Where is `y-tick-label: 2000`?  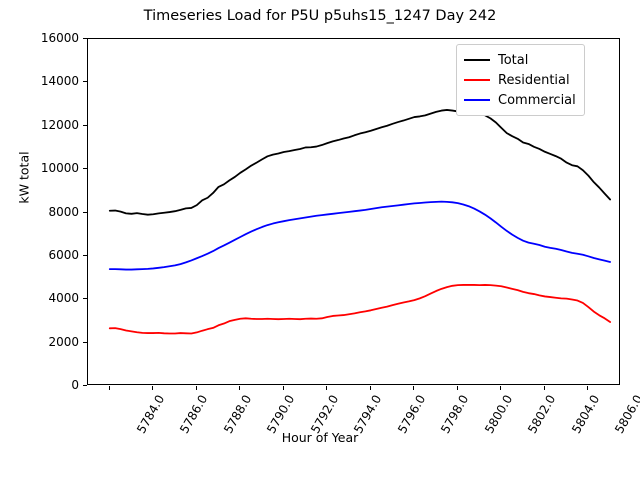
y-tick-label: 2000 is located at coordinates (63, 341).